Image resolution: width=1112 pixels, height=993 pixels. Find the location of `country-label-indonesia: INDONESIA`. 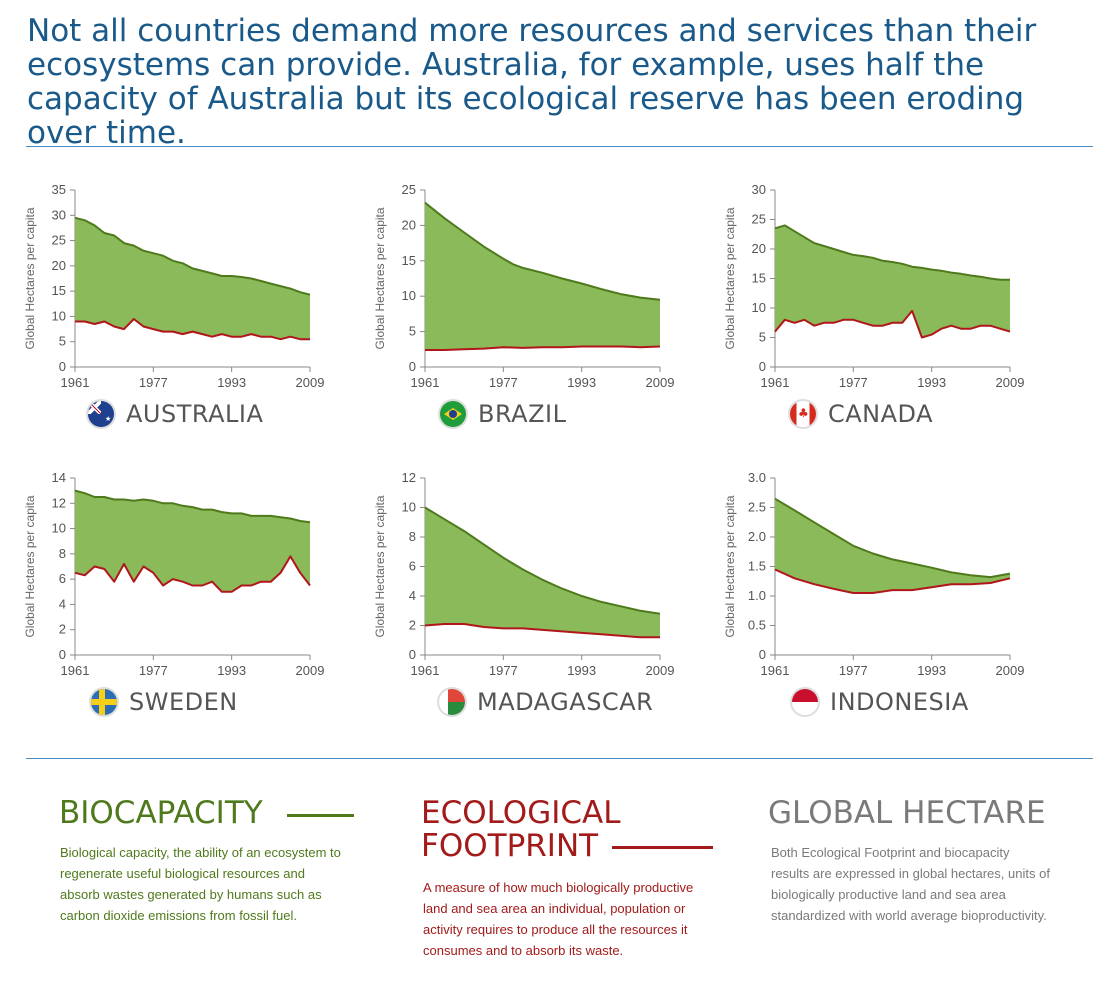

country-label-indonesia: INDONESIA is located at coordinates (880, 702).